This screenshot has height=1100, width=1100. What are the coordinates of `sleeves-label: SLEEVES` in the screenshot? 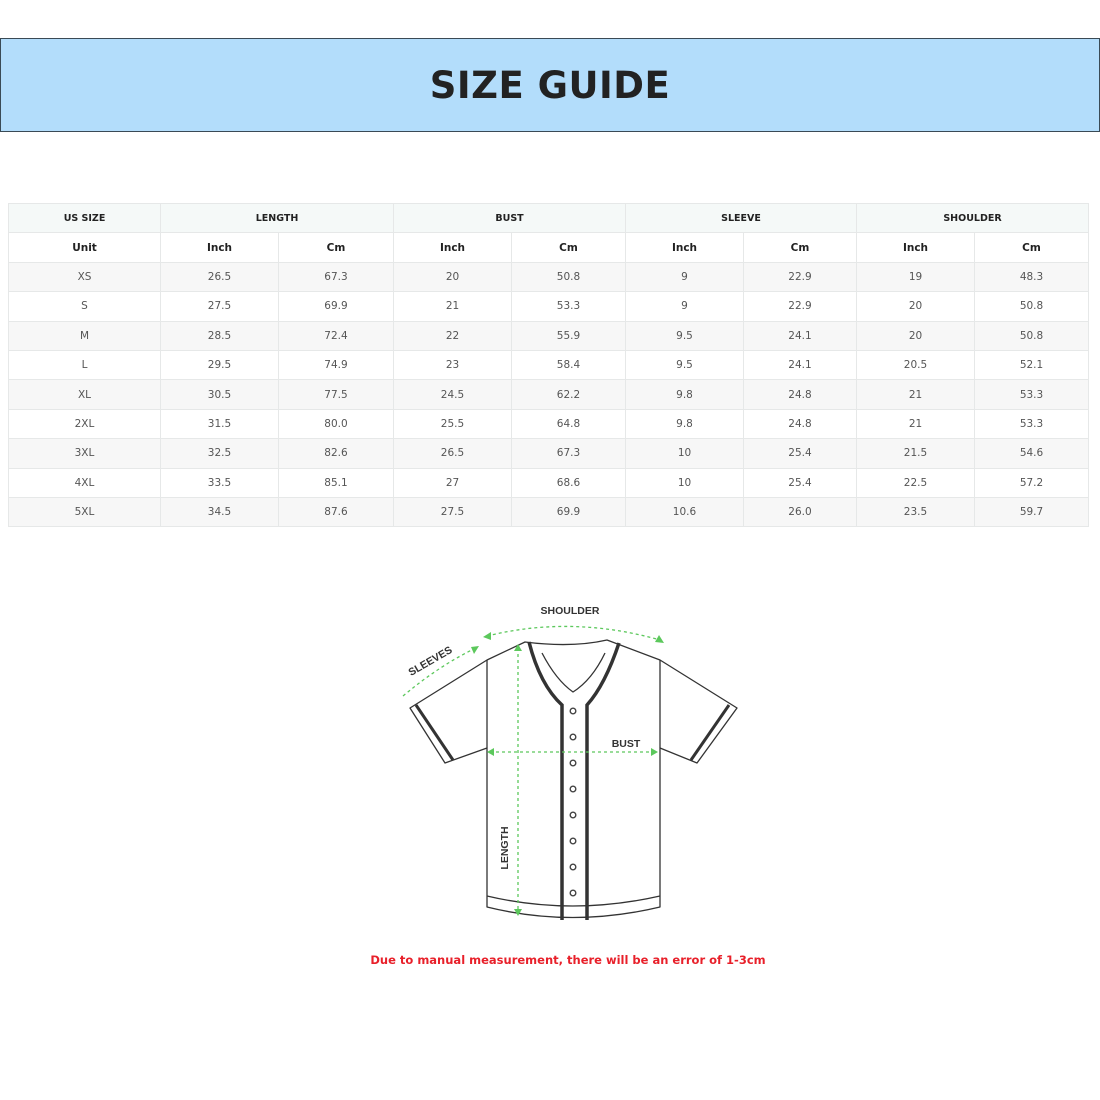 It's located at (431, 661).